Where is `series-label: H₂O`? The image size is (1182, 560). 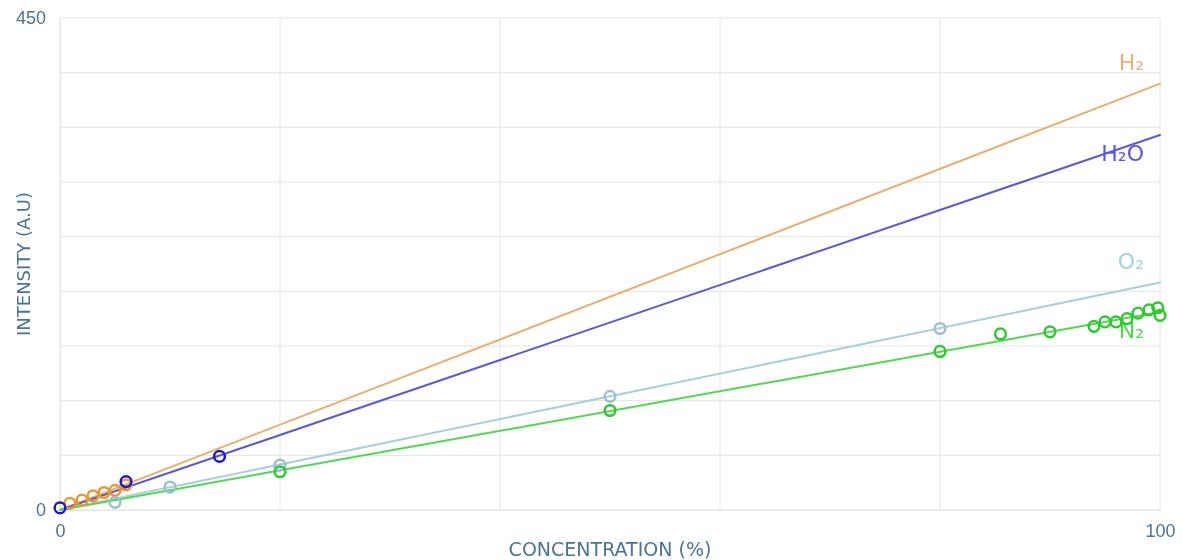 series-label: H₂O is located at coordinates (1122, 153).